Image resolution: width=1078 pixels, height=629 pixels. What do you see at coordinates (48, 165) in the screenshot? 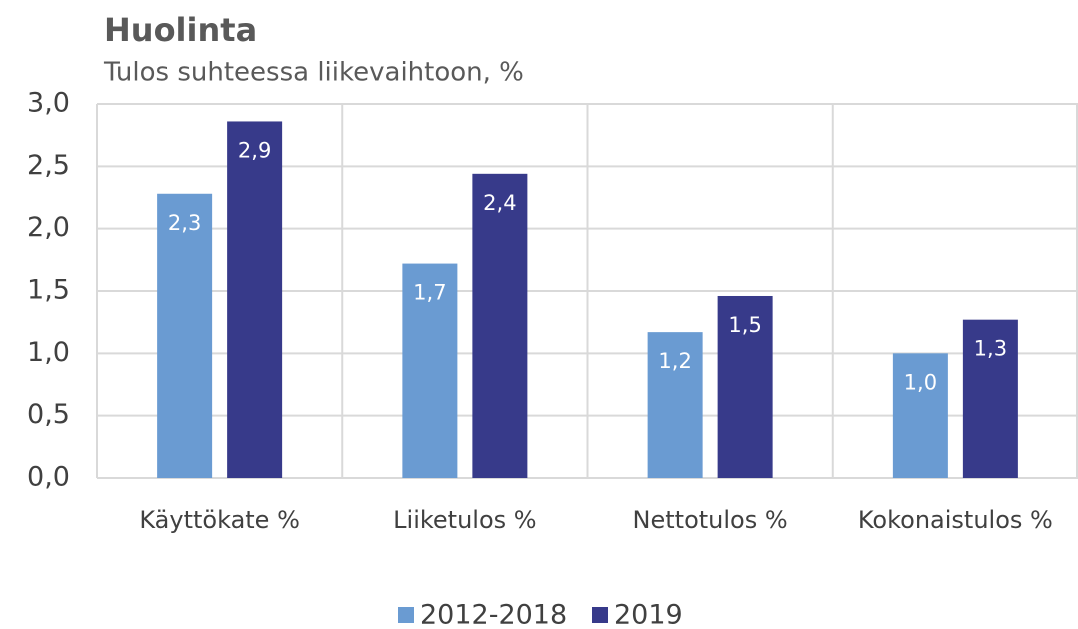
I see `y-tick-label: 2,5` at bounding box center [48, 165].